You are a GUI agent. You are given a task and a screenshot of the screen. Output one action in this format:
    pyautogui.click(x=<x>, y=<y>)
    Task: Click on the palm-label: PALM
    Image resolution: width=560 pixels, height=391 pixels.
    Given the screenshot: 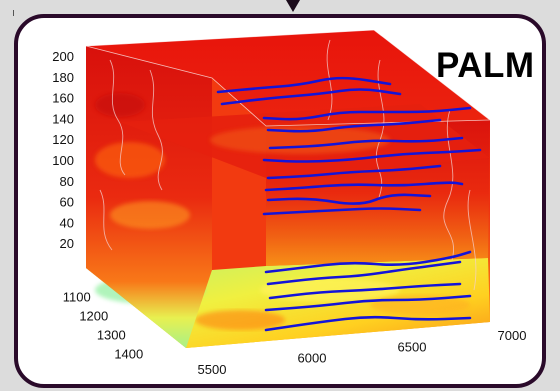 What is the action you would take?
    pyautogui.click(x=485, y=66)
    